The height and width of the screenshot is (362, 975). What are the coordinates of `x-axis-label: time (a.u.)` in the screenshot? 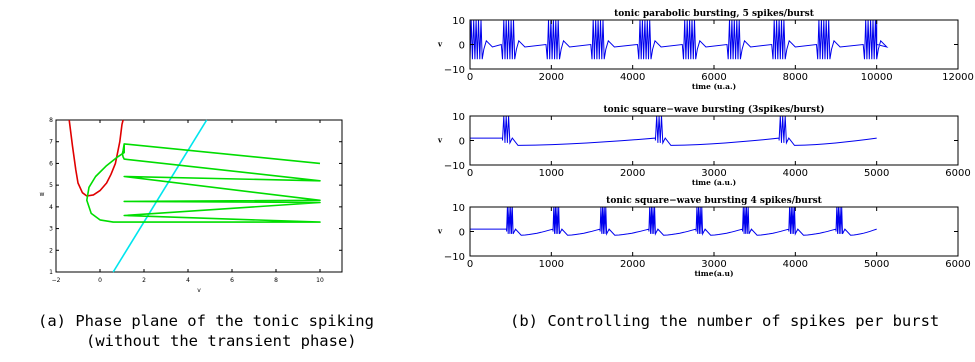 It's located at (714, 182).